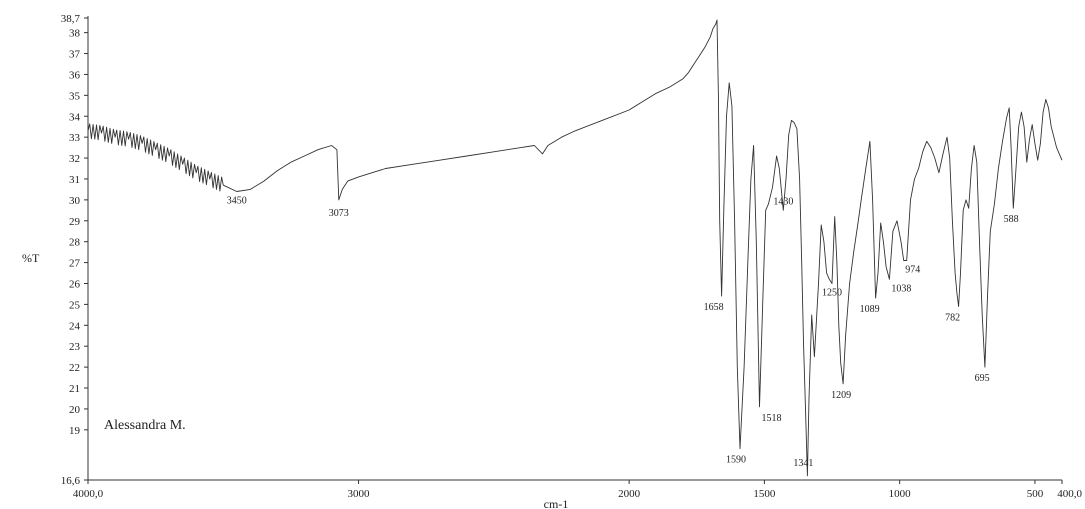 The height and width of the screenshot is (509, 1085). Describe the element at coordinates (803, 463) in the screenshot. I see `peak-label: 1341` at that location.